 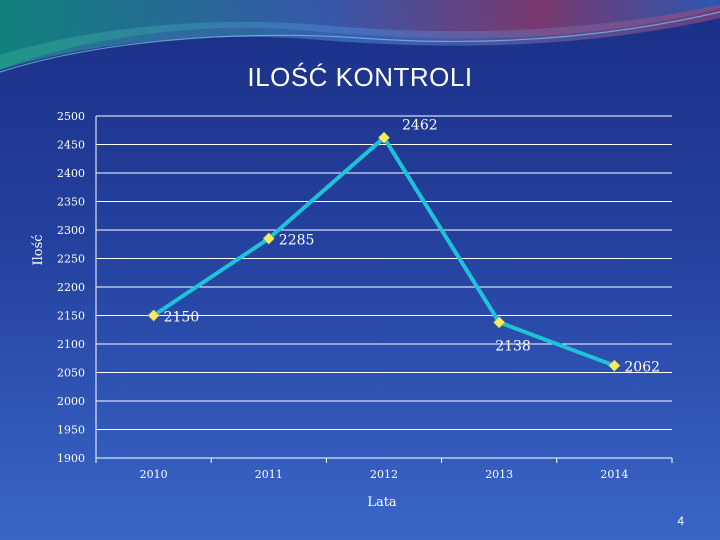 What do you see at coordinates (71, 173) in the screenshot?
I see `y-tick-label: 2400` at bounding box center [71, 173].